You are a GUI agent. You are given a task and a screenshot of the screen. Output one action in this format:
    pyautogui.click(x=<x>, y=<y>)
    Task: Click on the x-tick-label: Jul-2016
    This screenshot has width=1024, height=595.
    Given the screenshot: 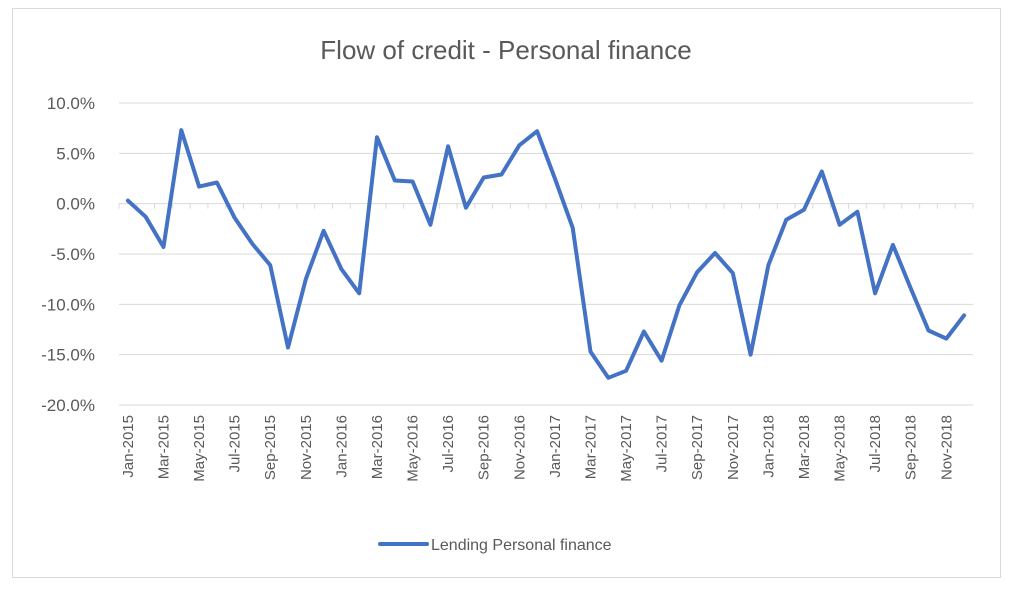 What is the action you would take?
    pyautogui.click(x=448, y=444)
    